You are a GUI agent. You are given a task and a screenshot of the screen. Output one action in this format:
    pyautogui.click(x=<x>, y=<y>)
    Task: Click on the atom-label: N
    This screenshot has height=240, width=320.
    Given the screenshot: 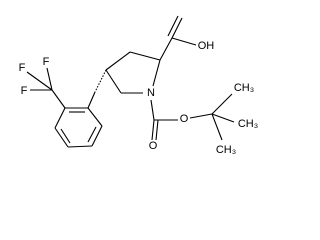 What is the action you would take?
    pyautogui.click(x=151, y=93)
    